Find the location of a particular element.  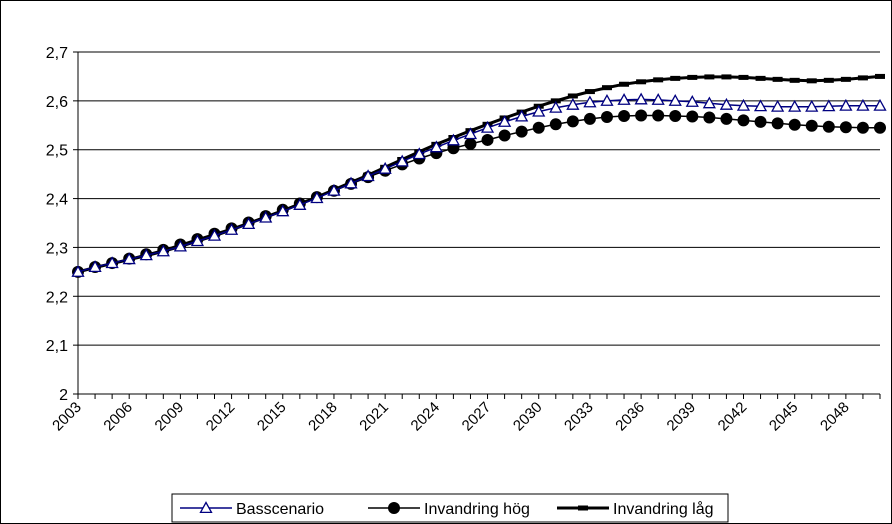

y-tick-label: 2,6 is located at coordinates (57, 102).